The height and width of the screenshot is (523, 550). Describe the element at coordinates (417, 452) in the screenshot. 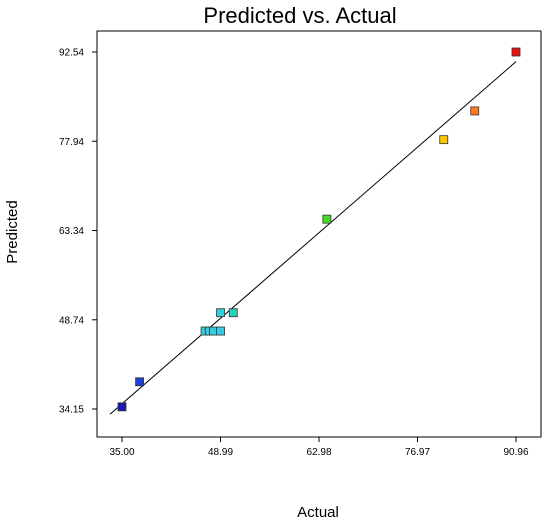

I see `x-tick-label: 76.97` at that location.